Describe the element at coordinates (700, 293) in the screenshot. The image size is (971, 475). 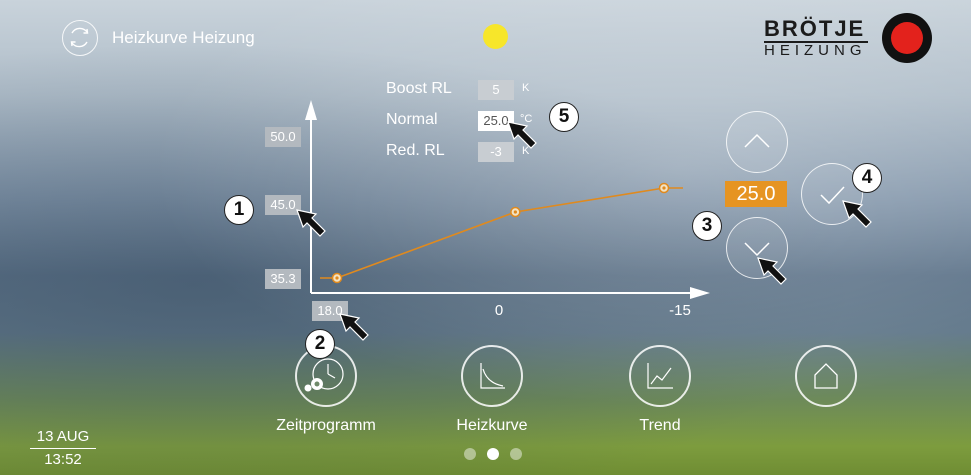
I see `x-axis-arrowhead` at that location.